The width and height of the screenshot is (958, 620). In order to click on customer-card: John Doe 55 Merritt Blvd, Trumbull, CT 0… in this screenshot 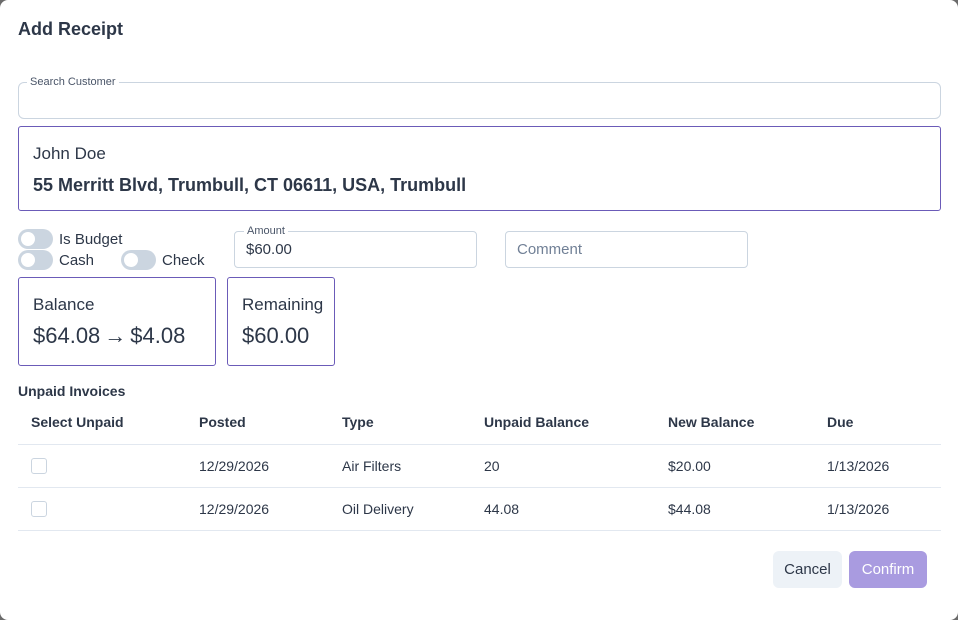, I will do `click(479, 168)`.